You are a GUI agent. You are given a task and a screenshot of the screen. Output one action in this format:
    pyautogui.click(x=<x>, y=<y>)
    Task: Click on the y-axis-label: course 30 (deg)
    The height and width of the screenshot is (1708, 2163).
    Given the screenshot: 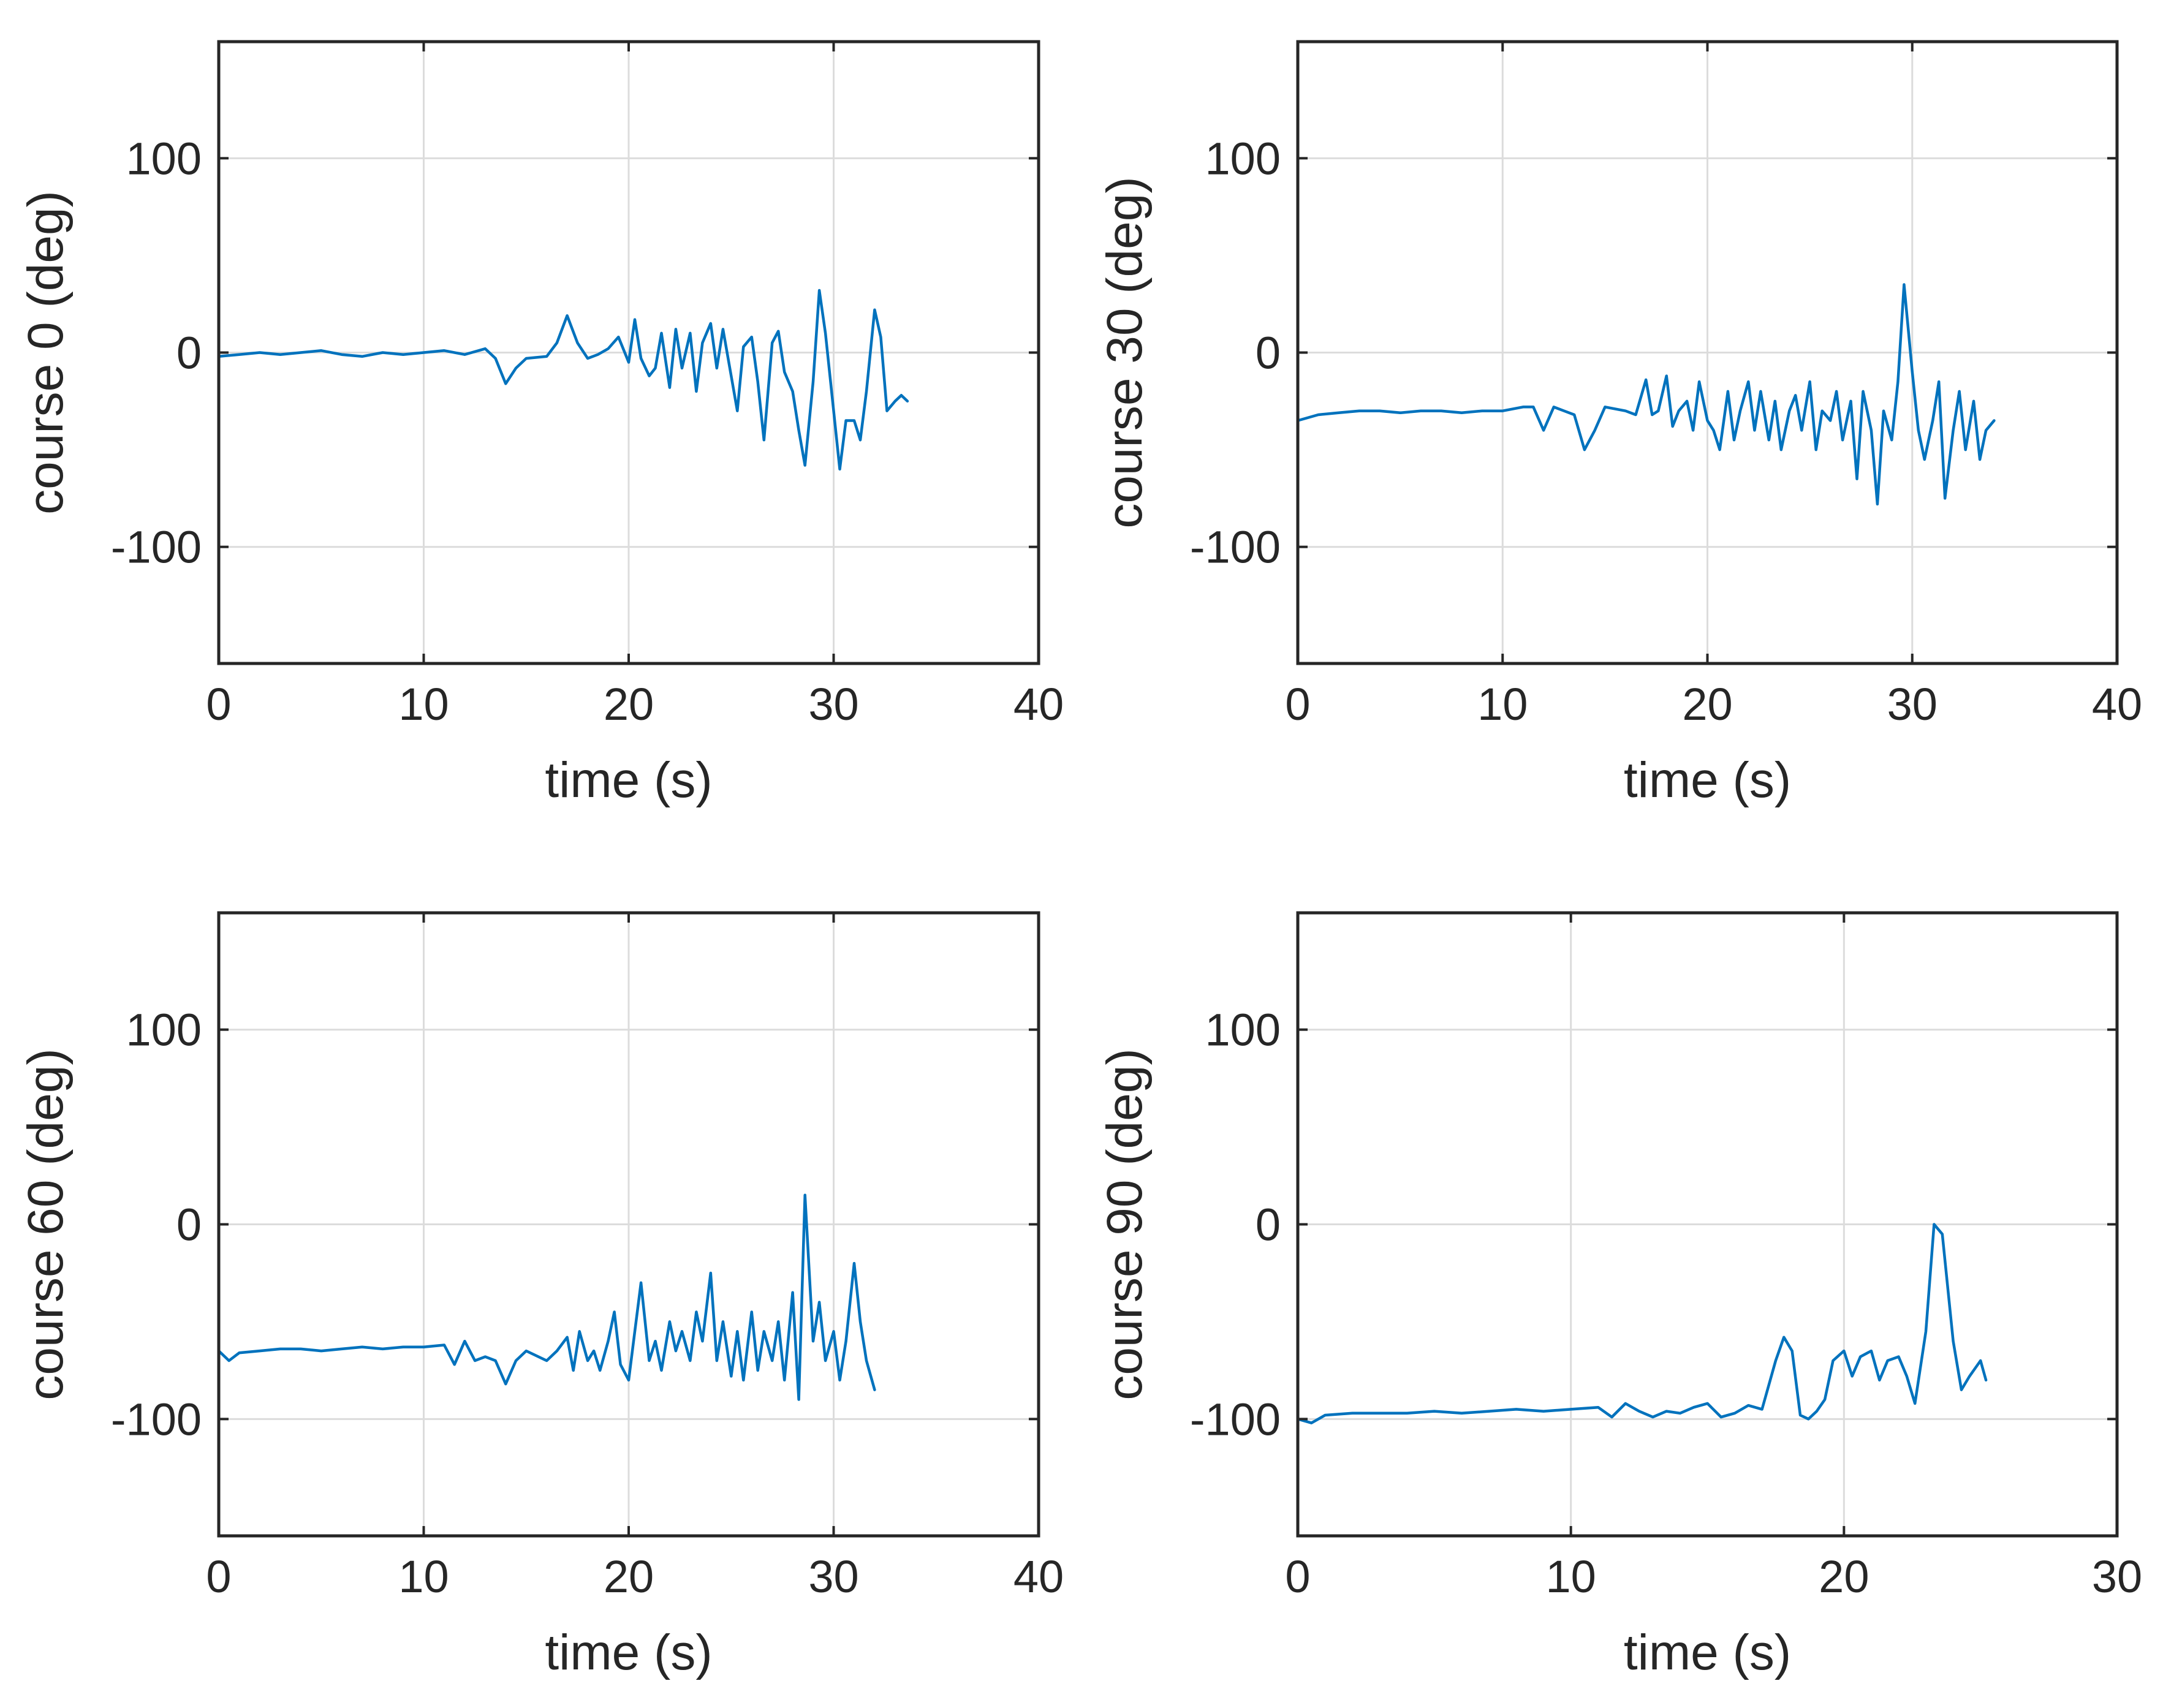 What is the action you would take?
    pyautogui.click(x=1125, y=352)
    